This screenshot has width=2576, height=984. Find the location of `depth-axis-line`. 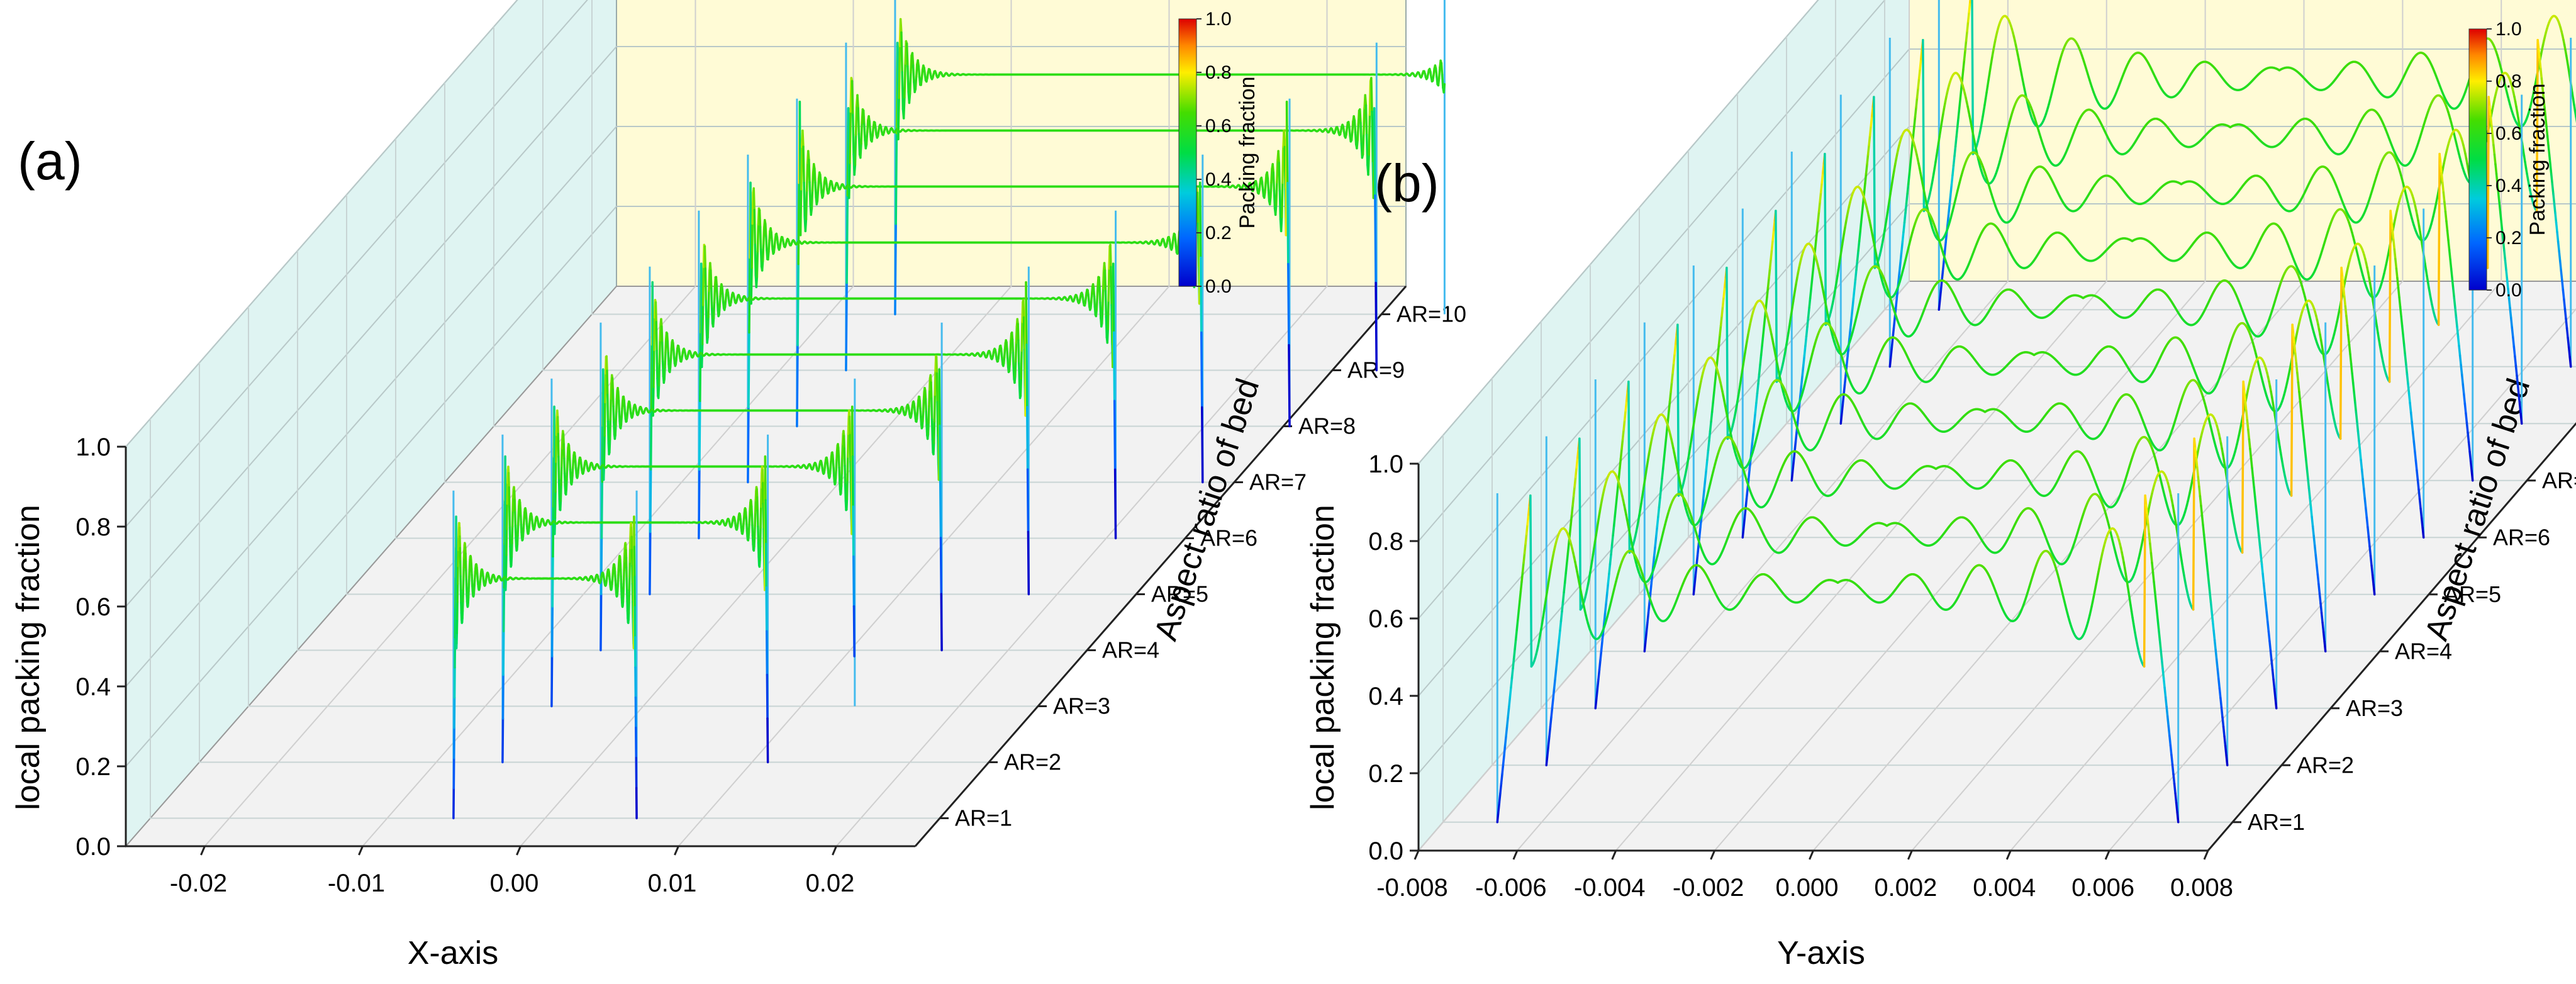

depth-axis-line is located at coordinates (1160, 566).